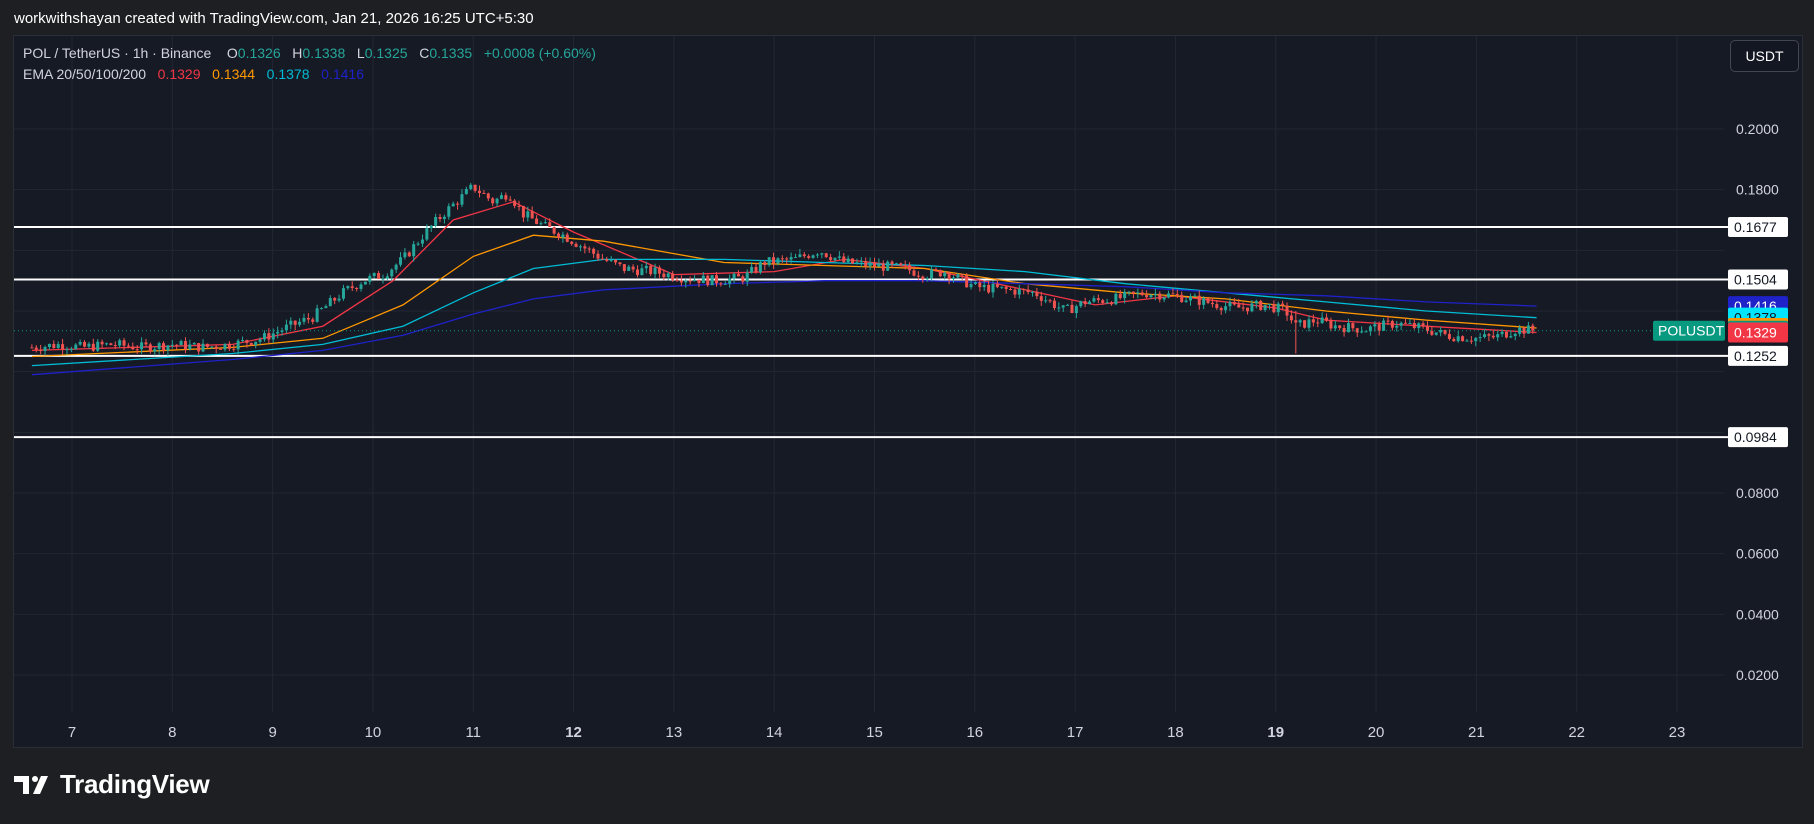  Describe the element at coordinates (172, 732) in the screenshot. I see `x-tick-label: 8` at that location.